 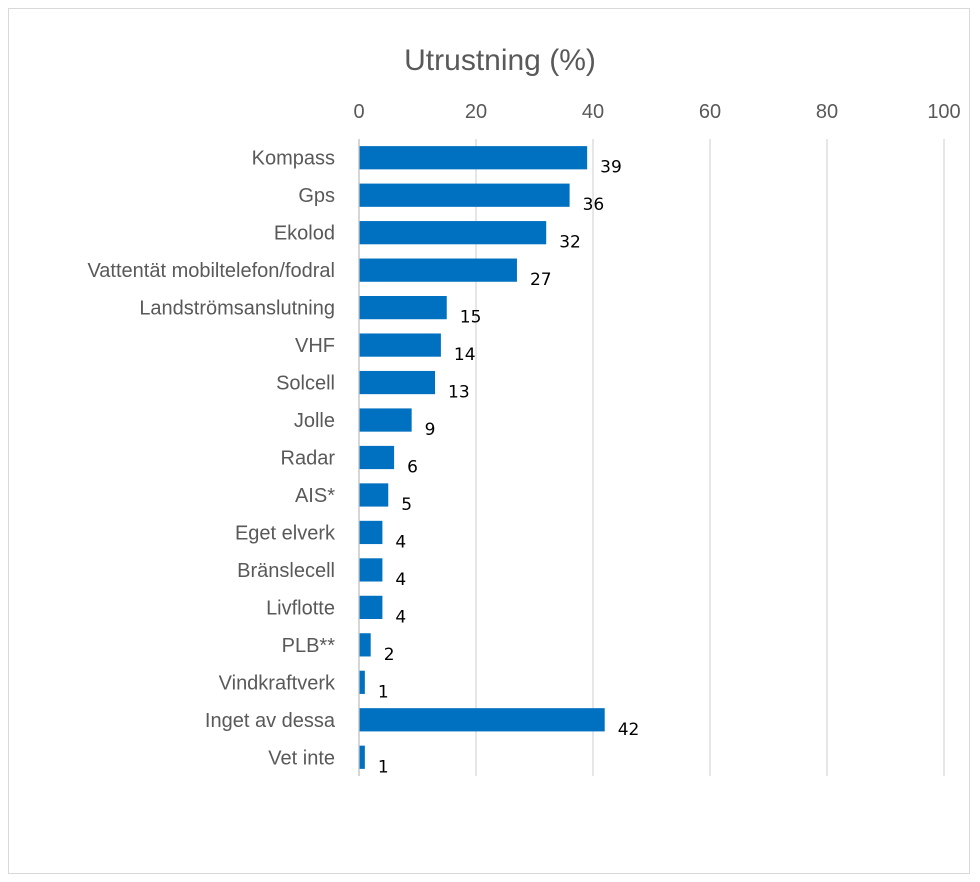 I want to click on x-tick-label: 80, so click(x=827, y=112).